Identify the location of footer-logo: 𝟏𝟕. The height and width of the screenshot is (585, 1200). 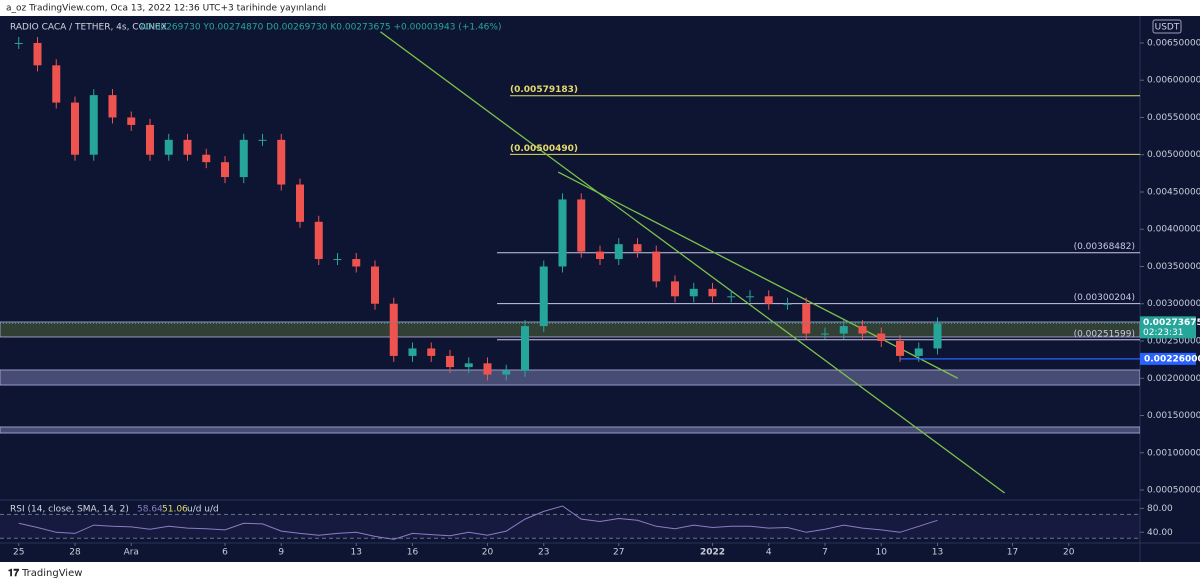
(14, 573).